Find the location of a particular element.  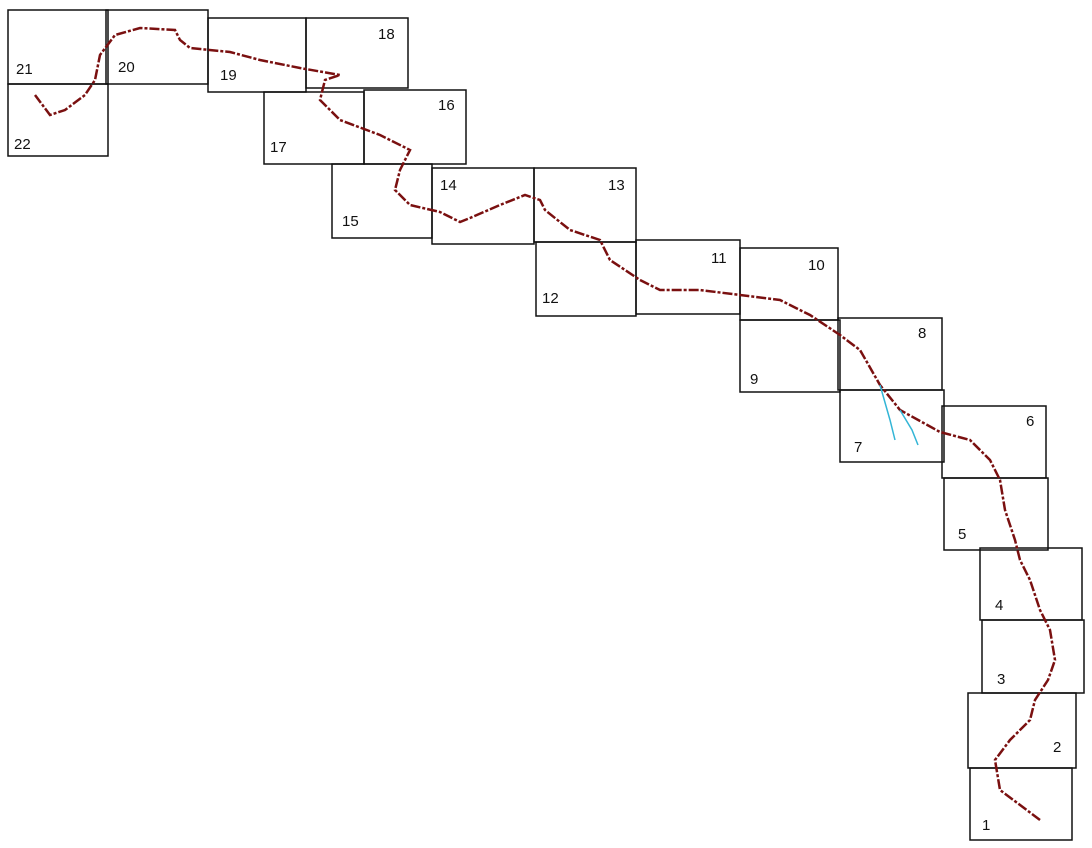

tile-label: 13 is located at coordinates (616, 185).